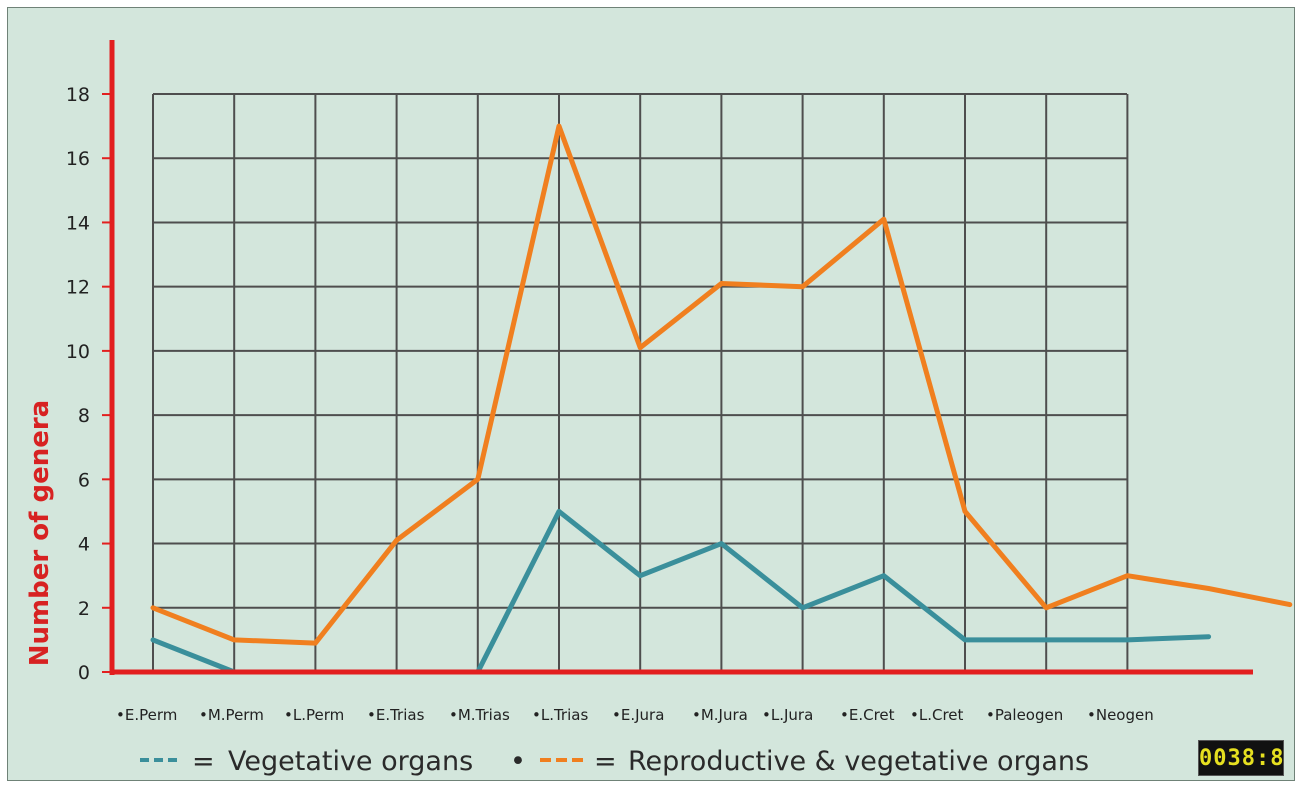 The height and width of the screenshot is (787, 1303). Describe the element at coordinates (1024, 715) in the screenshot. I see `x-category-label: •Paleogen` at that location.